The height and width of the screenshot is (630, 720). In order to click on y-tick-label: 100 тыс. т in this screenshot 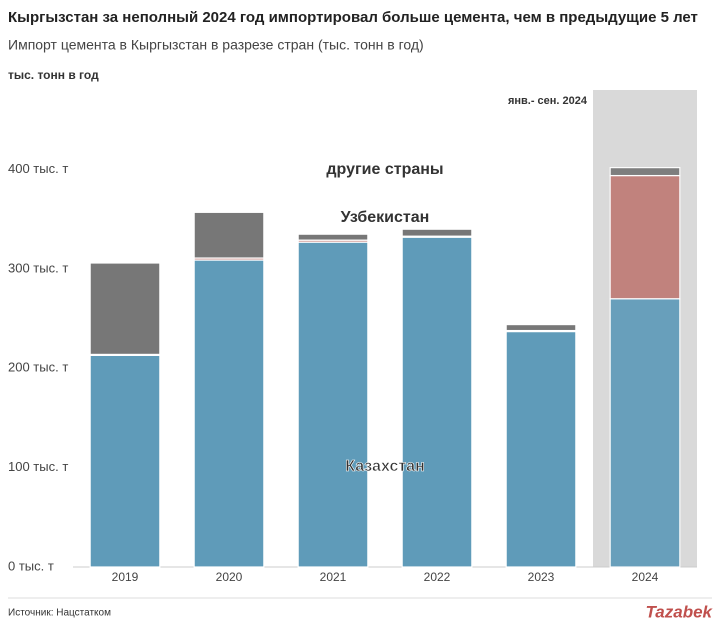, I will do `click(38, 466)`.